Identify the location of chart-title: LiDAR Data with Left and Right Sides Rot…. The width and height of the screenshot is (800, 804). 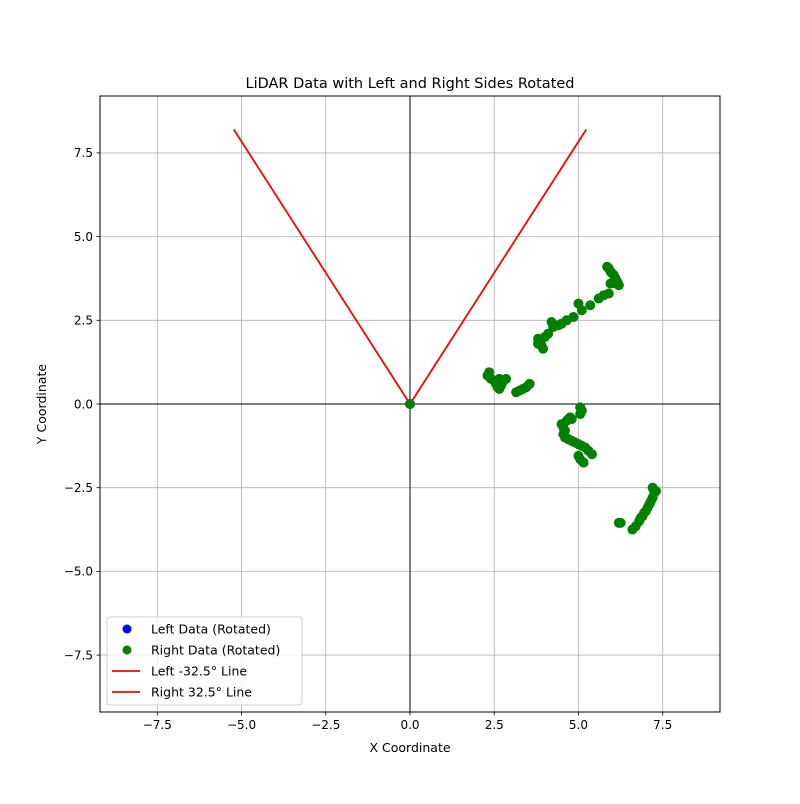
(410, 84).